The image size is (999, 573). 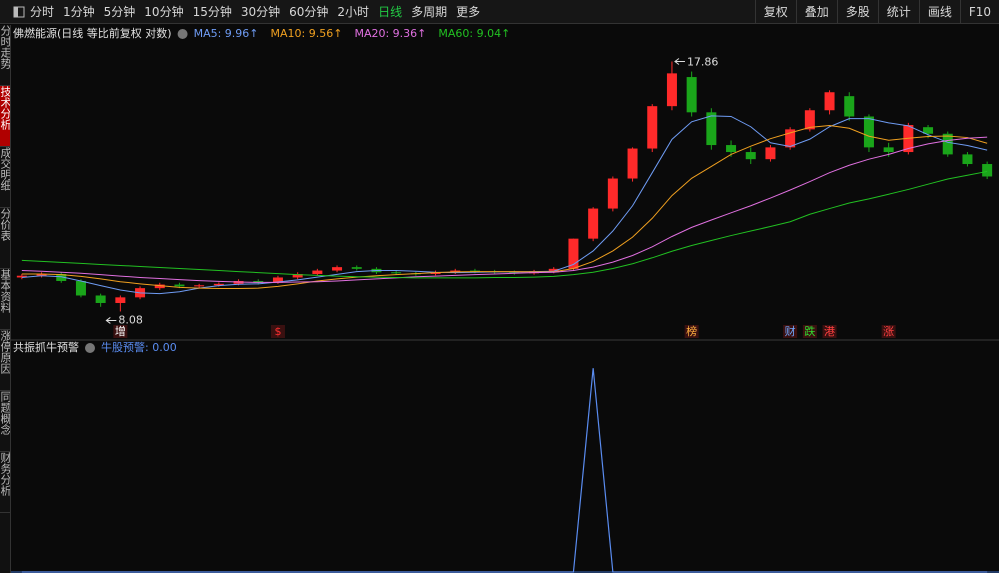 What do you see at coordinates (119, 12) in the screenshot?
I see `period-button: 5分钟` at bounding box center [119, 12].